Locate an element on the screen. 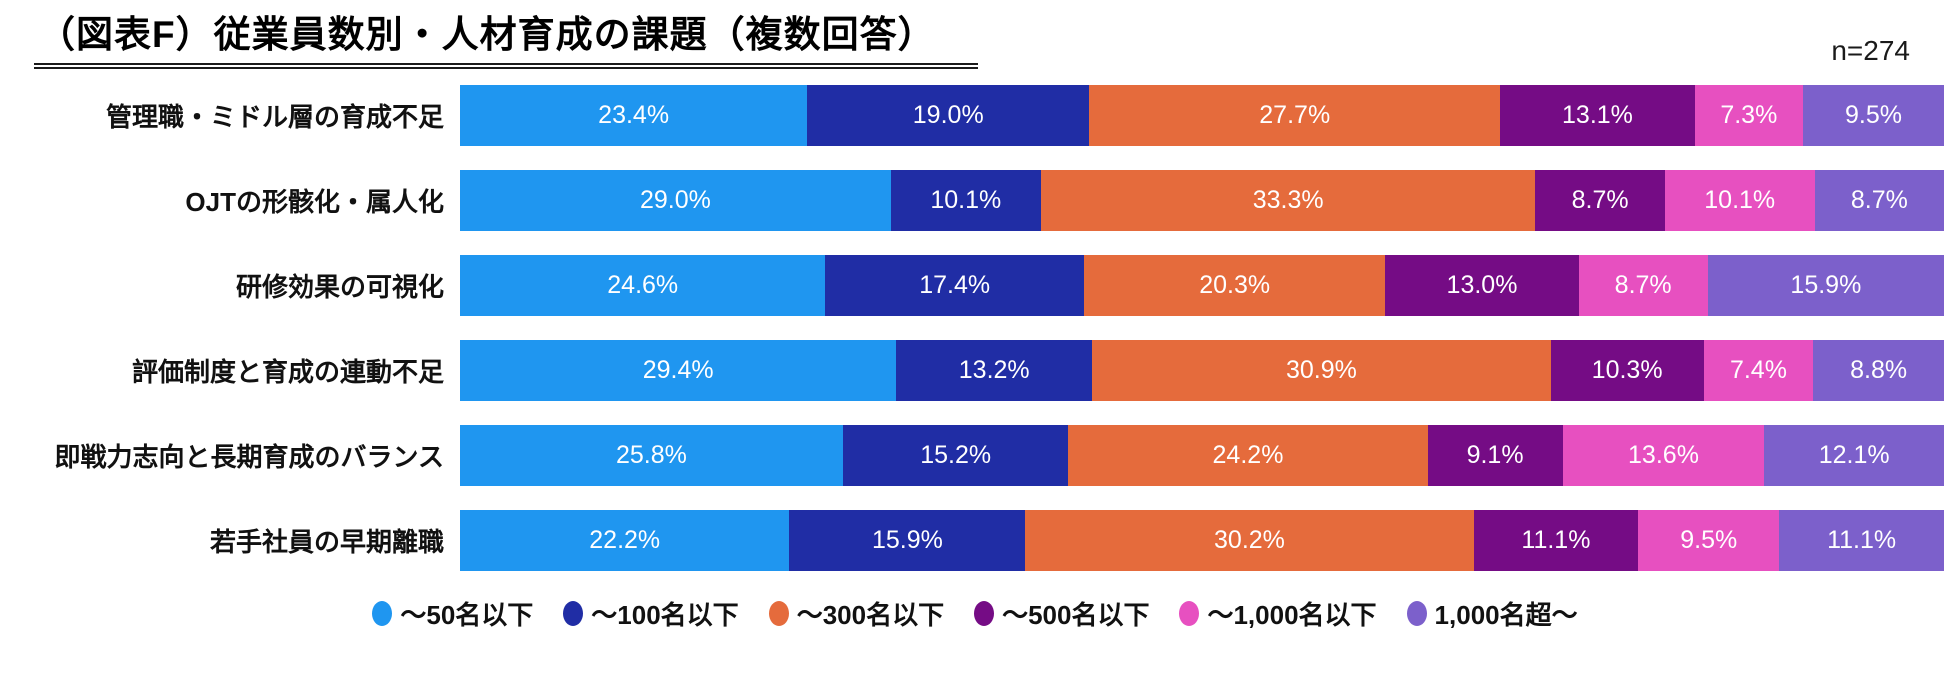 The height and width of the screenshot is (689, 1950). legend-item: ～50名以下 is located at coordinates (452, 613).